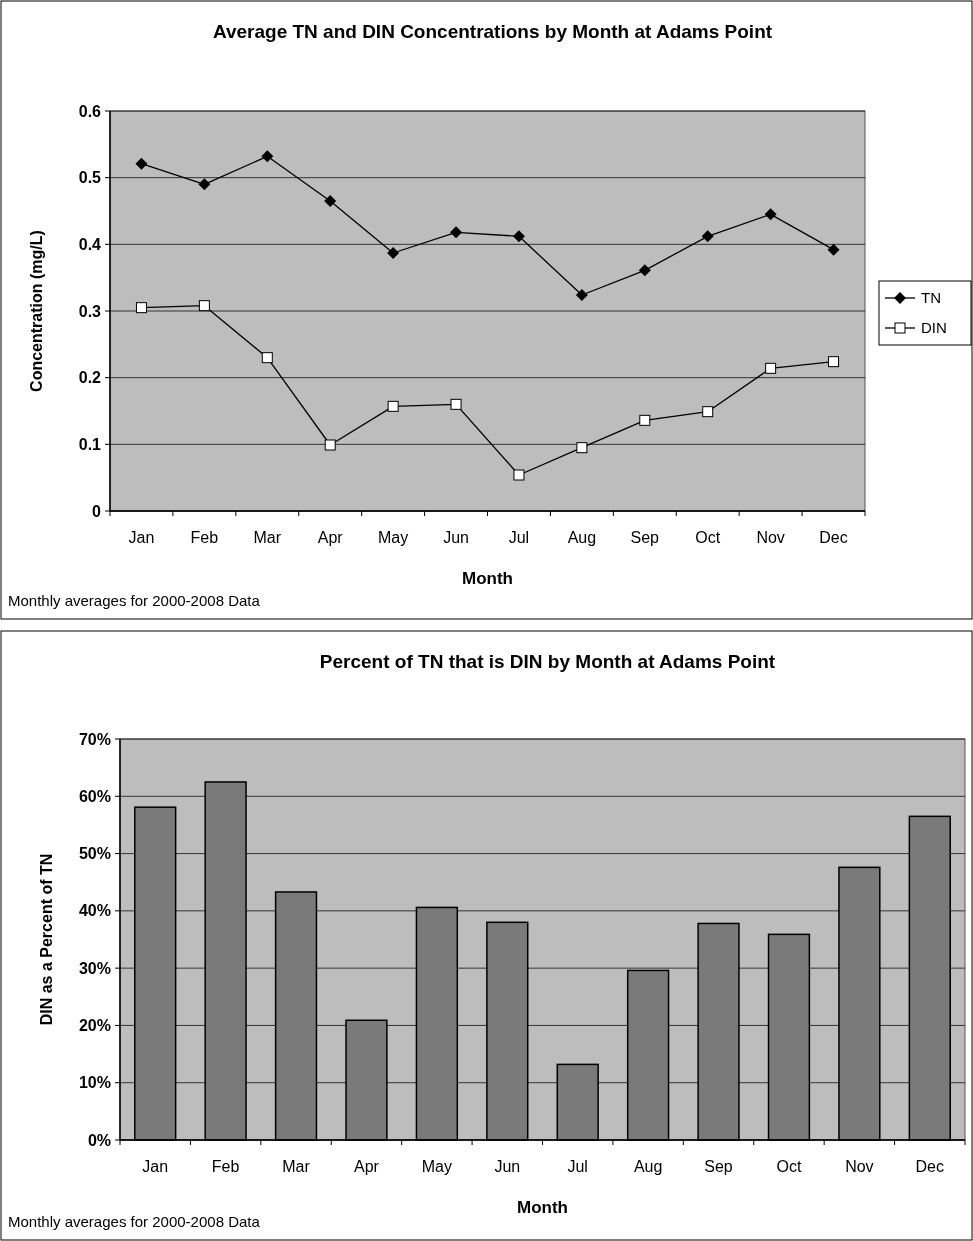 This screenshot has height=1241, width=973. I want to click on y-tick-label: 50%, so click(94, 854).